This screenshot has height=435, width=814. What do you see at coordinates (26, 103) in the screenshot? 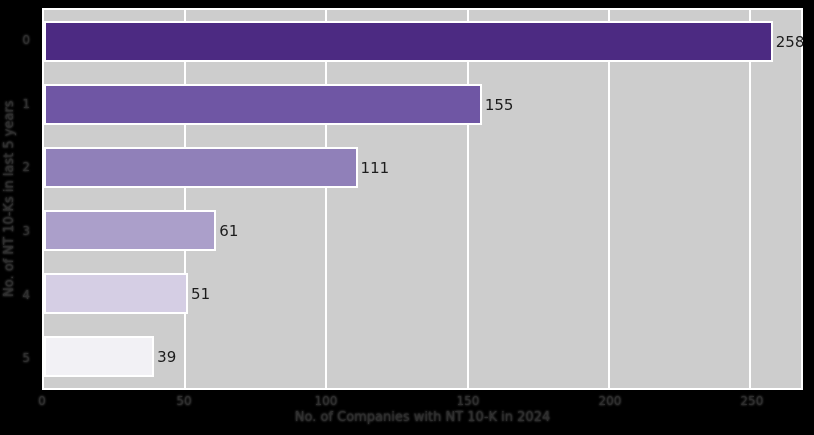
I see `y-tick-1: 1` at bounding box center [26, 103].